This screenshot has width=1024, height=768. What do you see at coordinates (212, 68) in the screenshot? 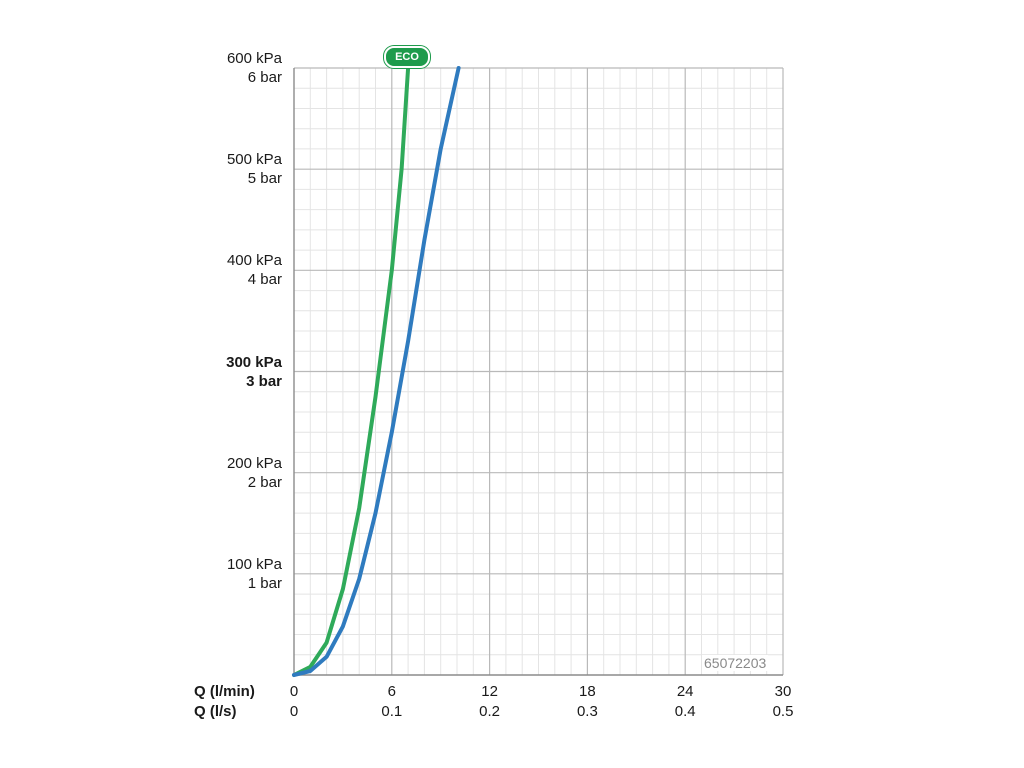
I see `y-tick-label: 600 kPa 6 bar` at bounding box center [212, 68].